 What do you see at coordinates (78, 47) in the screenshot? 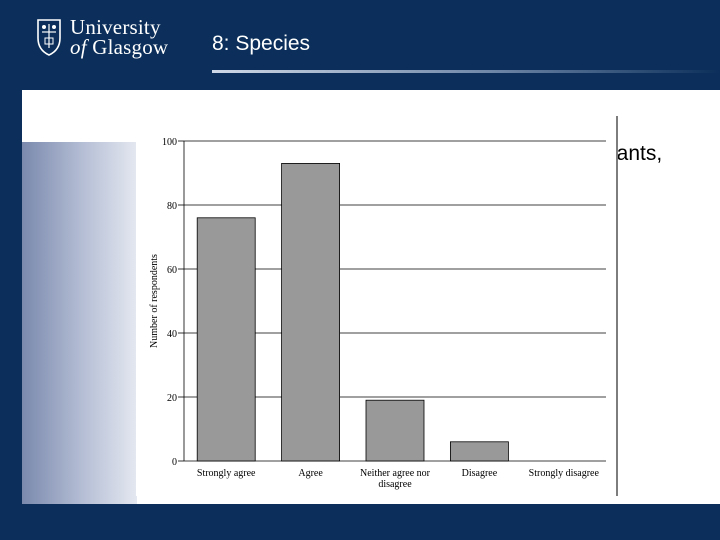
I see `logo-text-of: of` at bounding box center [78, 47].